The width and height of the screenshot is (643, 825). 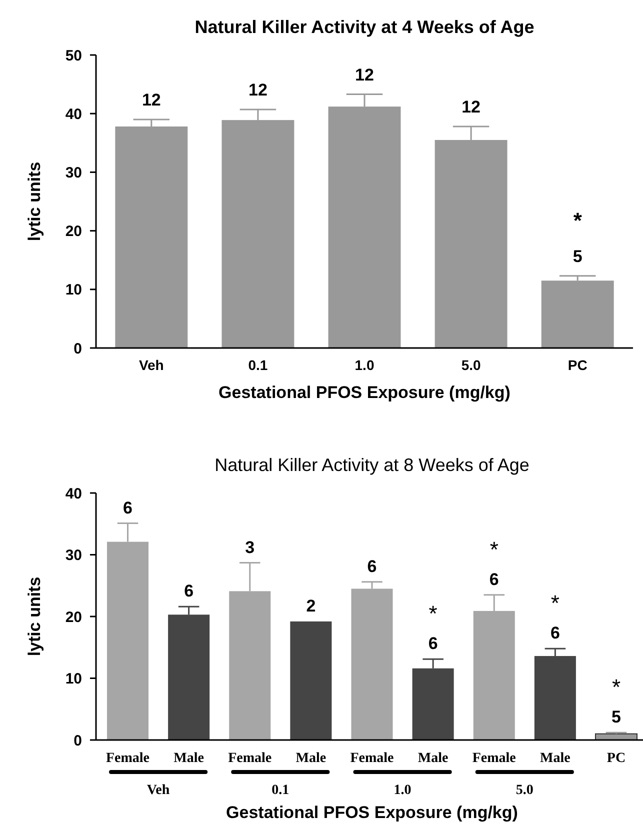 What do you see at coordinates (250, 547) in the screenshot?
I see `annotation: 3` at bounding box center [250, 547].